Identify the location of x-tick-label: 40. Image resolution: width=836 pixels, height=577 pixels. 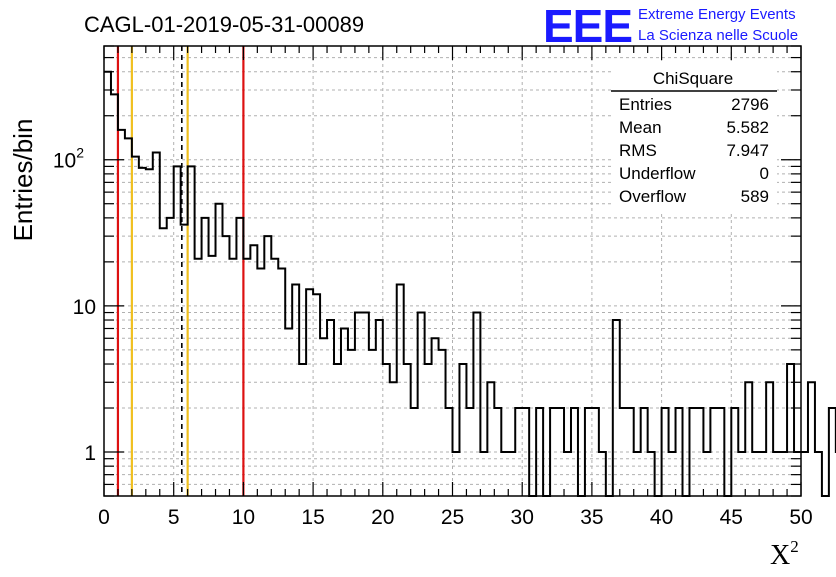
(661, 517).